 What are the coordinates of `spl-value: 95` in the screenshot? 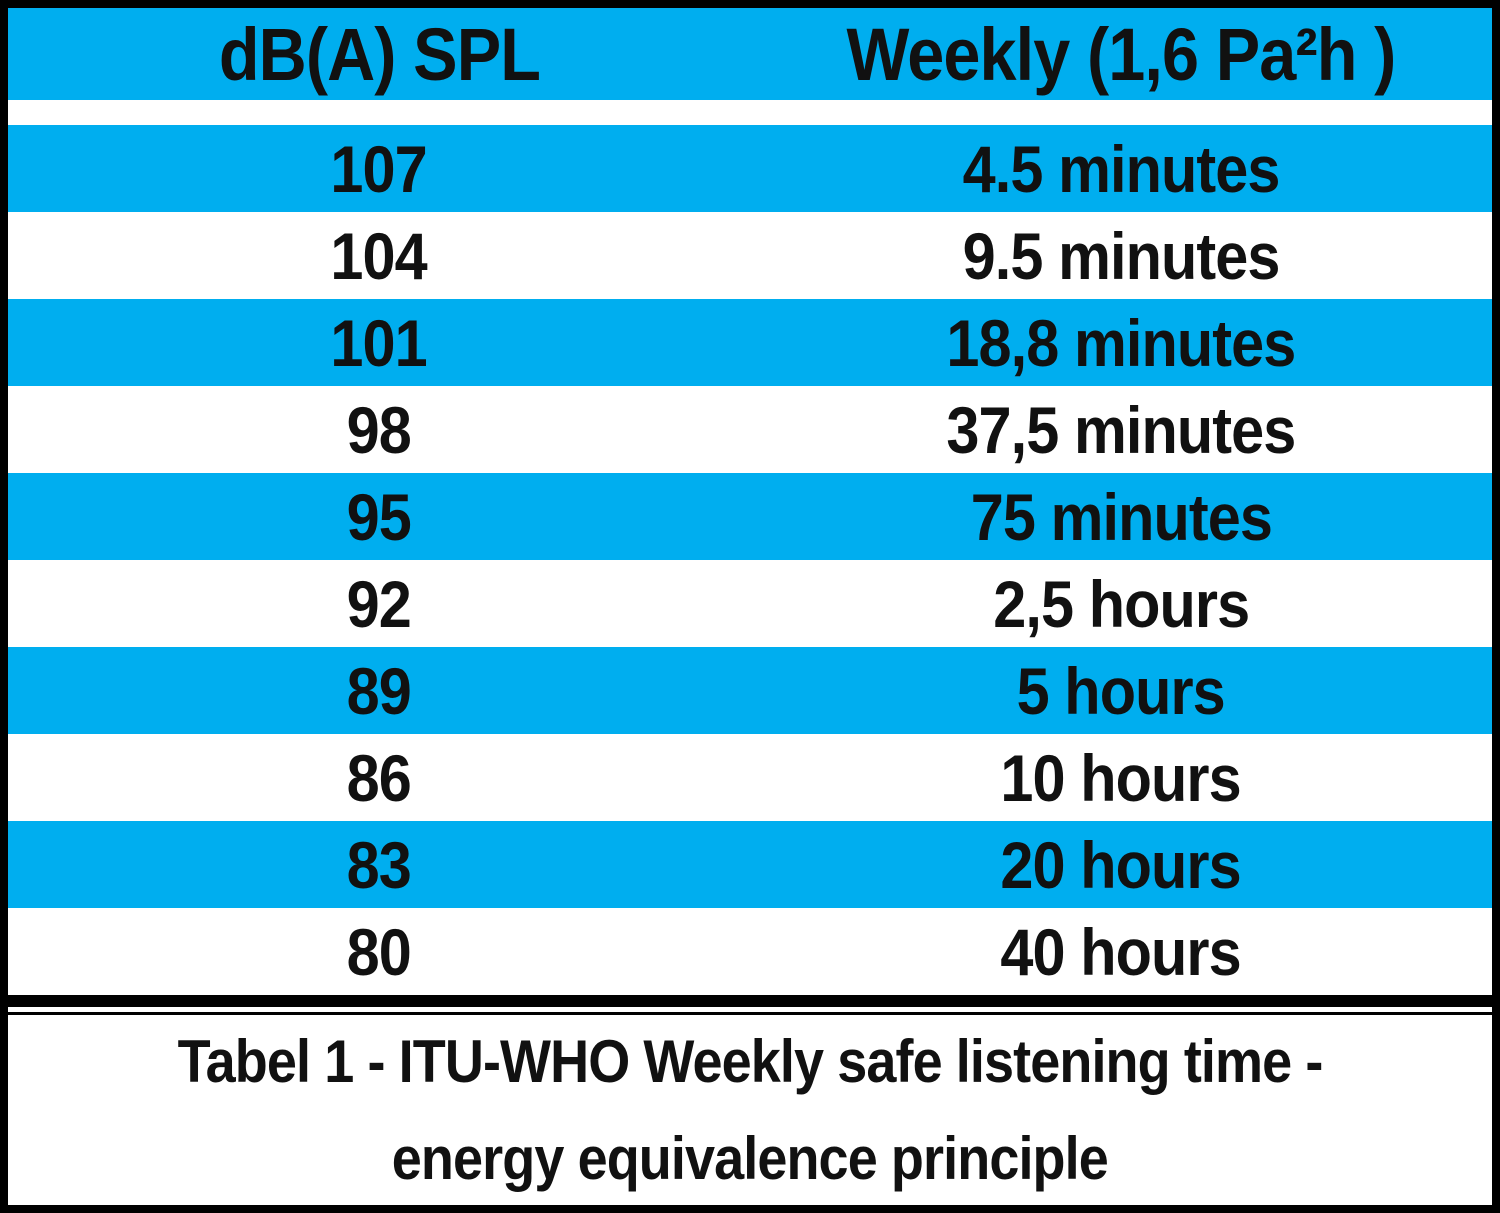 It's located at (379, 516).